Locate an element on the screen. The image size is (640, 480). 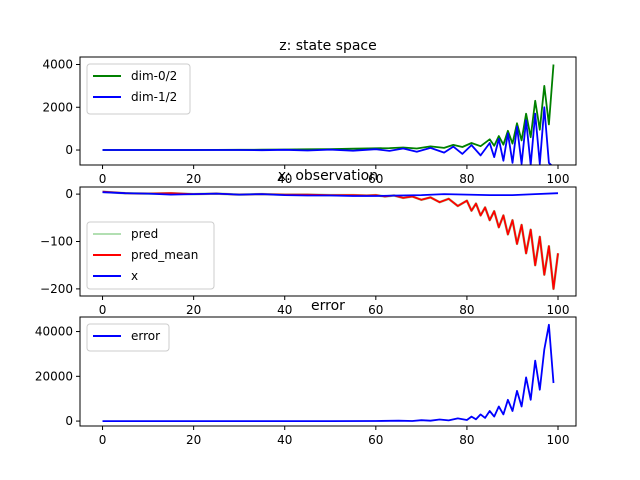
subplot-title: x: observation is located at coordinates (328, 176).